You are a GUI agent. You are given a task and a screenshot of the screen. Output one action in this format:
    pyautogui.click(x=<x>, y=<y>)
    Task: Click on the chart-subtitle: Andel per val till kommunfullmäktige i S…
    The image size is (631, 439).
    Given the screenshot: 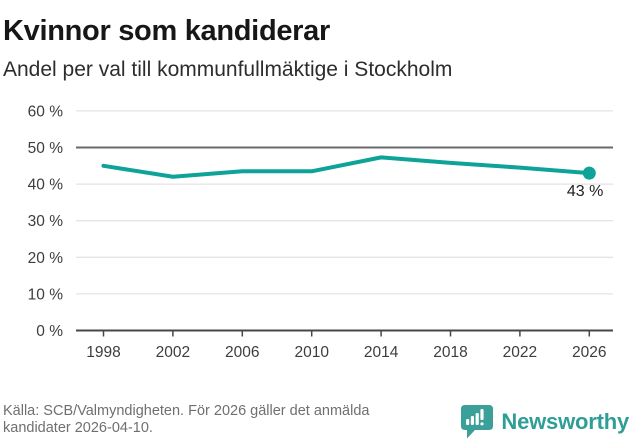 What is the action you would take?
    pyautogui.click(x=228, y=69)
    